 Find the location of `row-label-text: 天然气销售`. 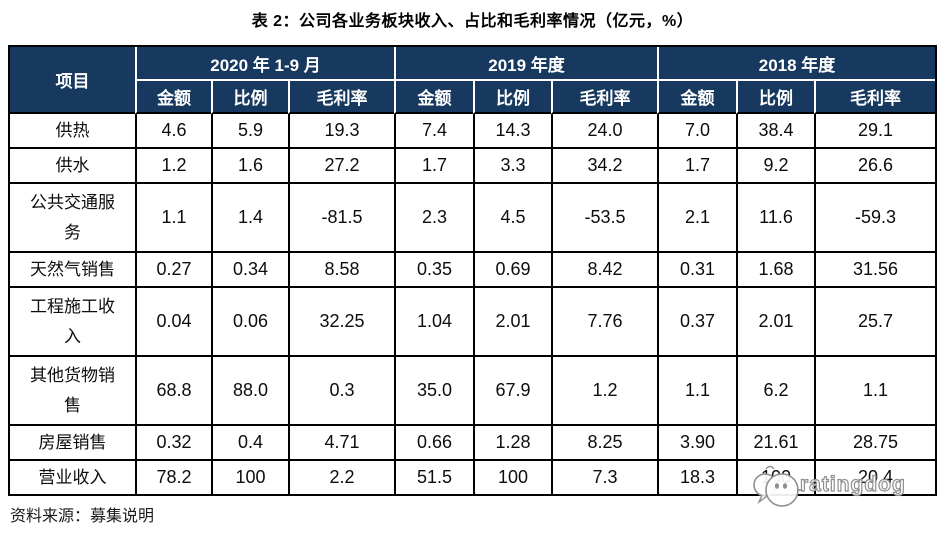

row-label-text: 天然气销售 is located at coordinates (72, 269).